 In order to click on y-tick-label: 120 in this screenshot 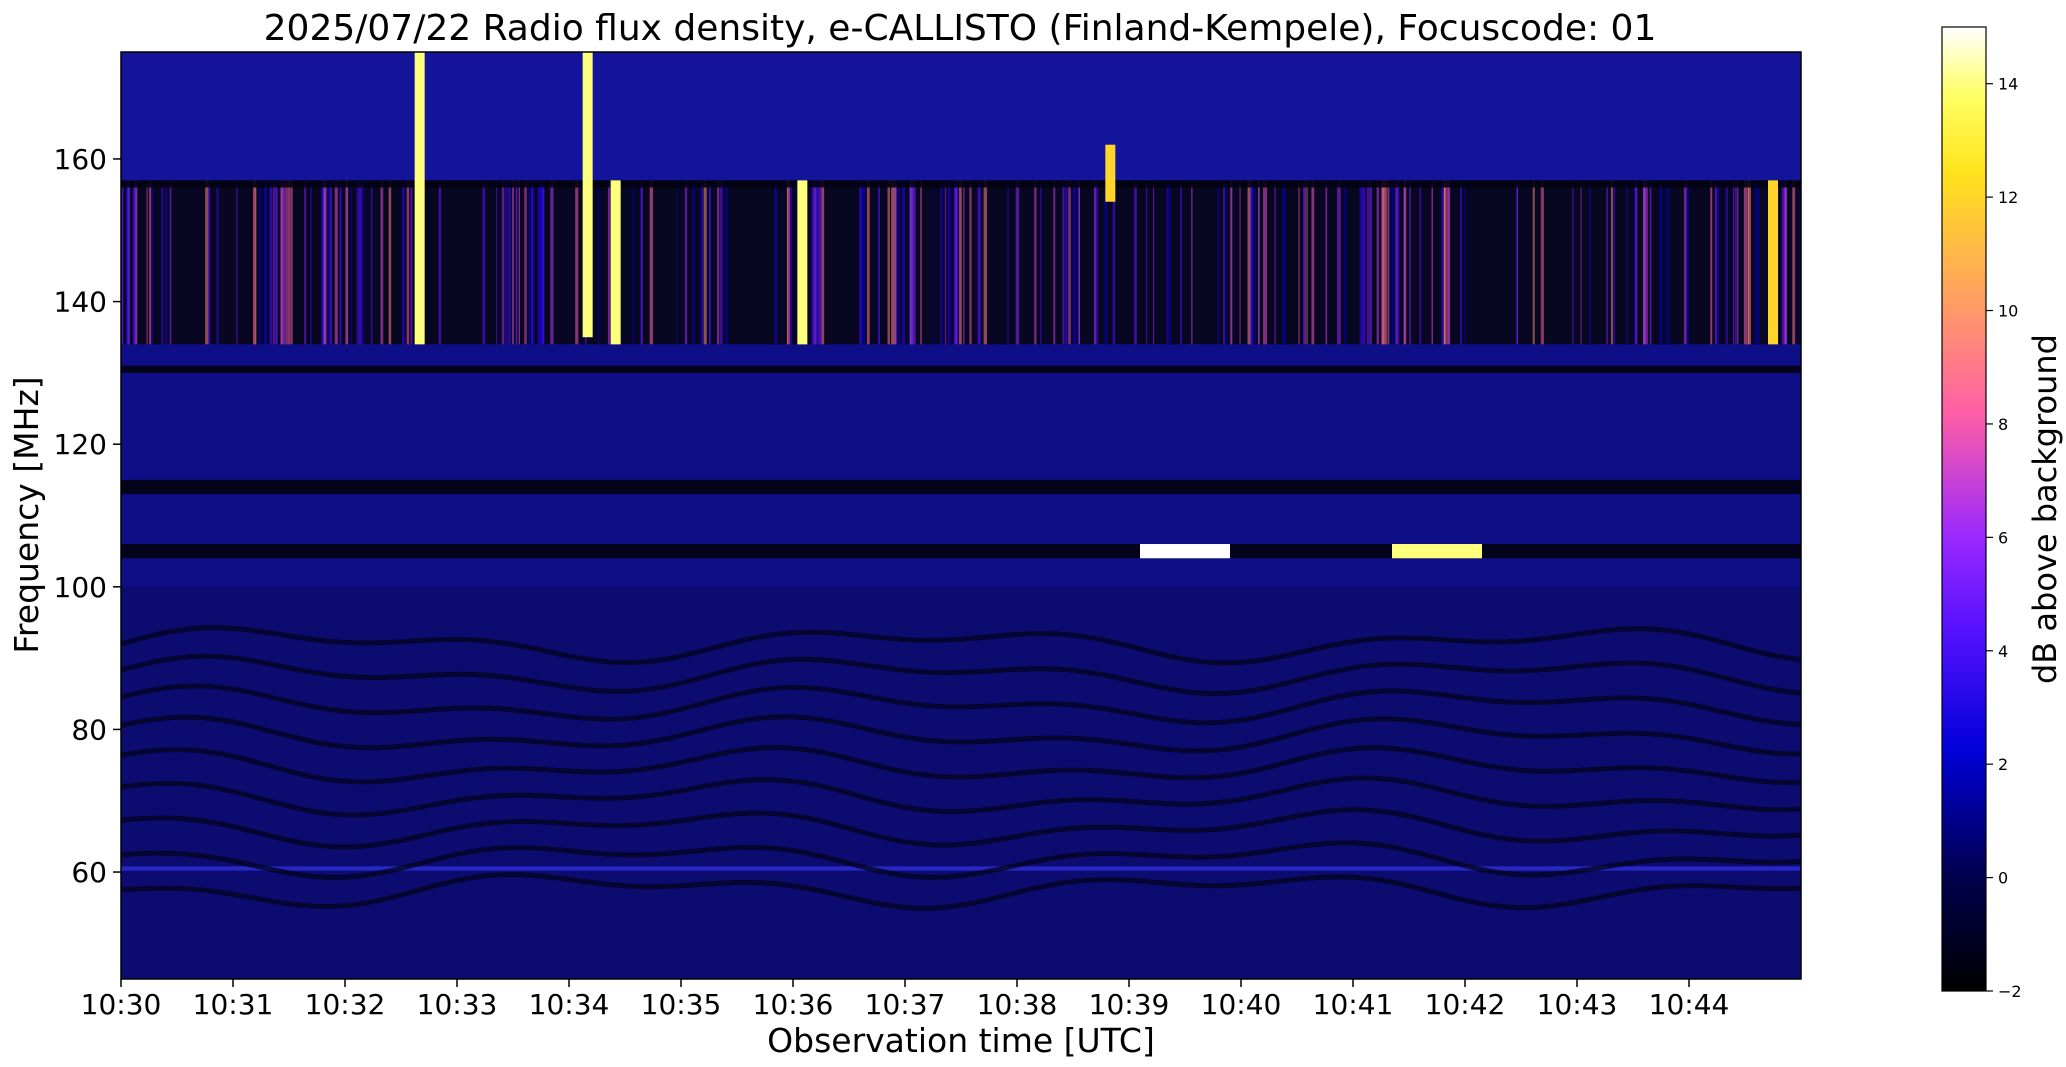, I will do `click(80, 444)`.